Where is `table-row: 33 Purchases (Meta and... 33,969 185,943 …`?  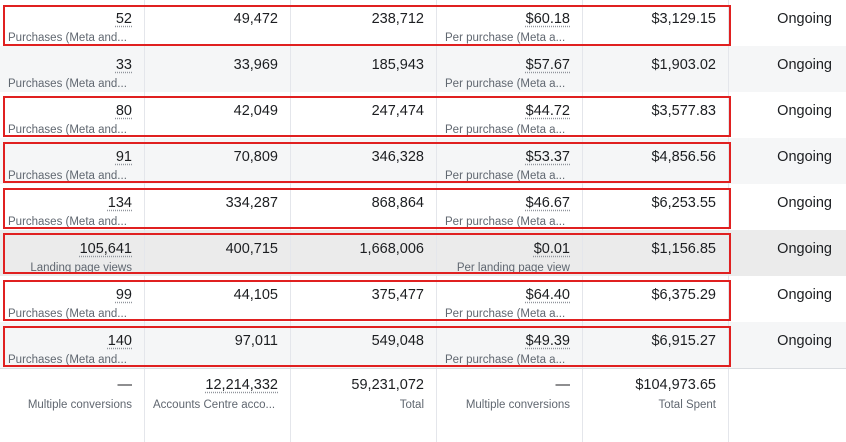
table-row: 33 Purchases (Meta and... 33,969 185,943 … is located at coordinates (423, 69).